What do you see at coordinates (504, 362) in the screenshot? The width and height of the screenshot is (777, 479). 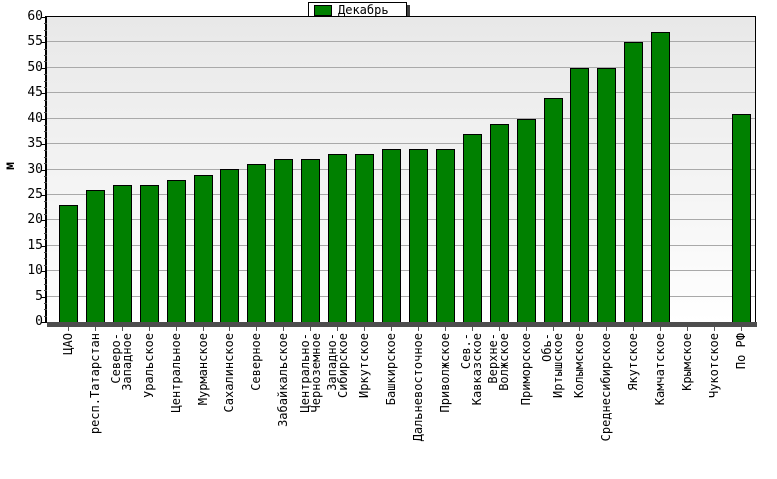 I see `x-category-label-line: Волжское` at bounding box center [504, 362].